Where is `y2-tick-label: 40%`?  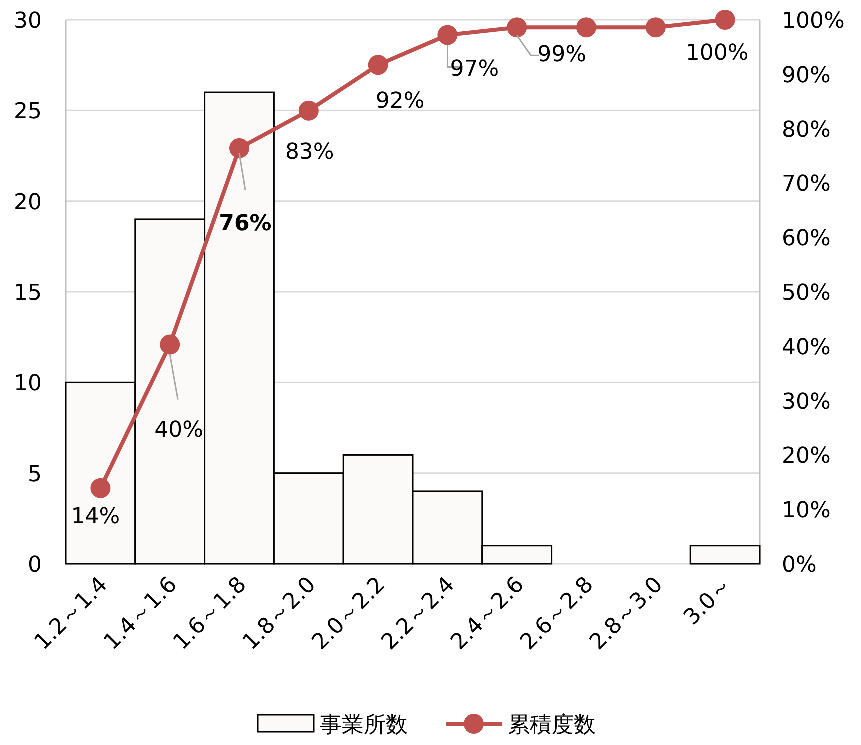
y2-tick-label: 40% is located at coordinates (806, 347).